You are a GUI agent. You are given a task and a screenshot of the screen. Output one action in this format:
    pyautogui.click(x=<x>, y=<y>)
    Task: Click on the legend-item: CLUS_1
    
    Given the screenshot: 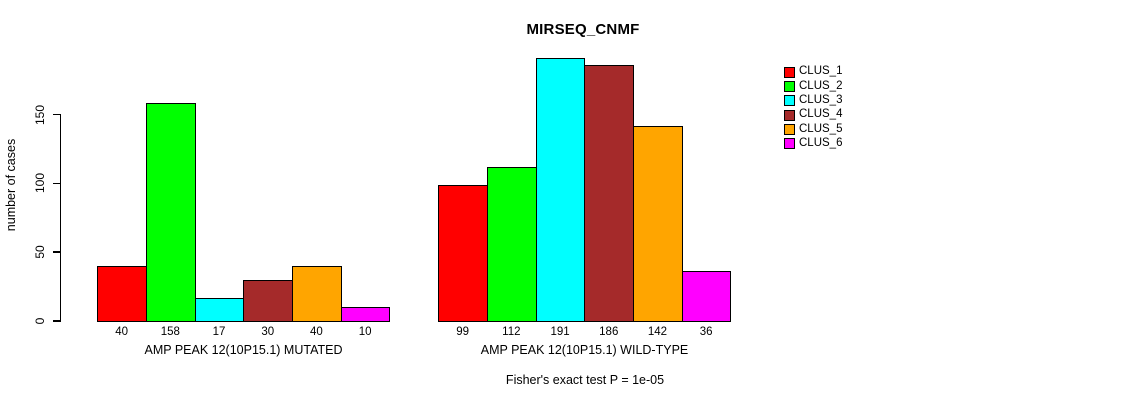 What is the action you would take?
    pyautogui.click(x=813, y=72)
    